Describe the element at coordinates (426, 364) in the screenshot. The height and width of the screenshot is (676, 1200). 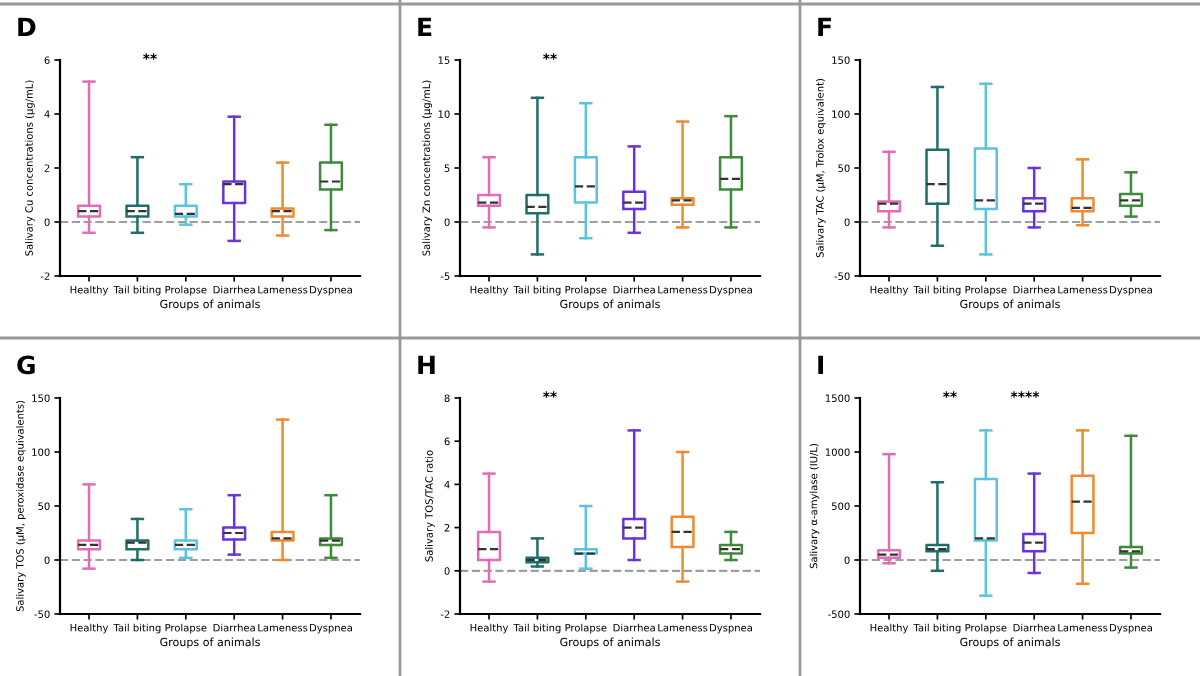
I see `chart-title: H` at that location.